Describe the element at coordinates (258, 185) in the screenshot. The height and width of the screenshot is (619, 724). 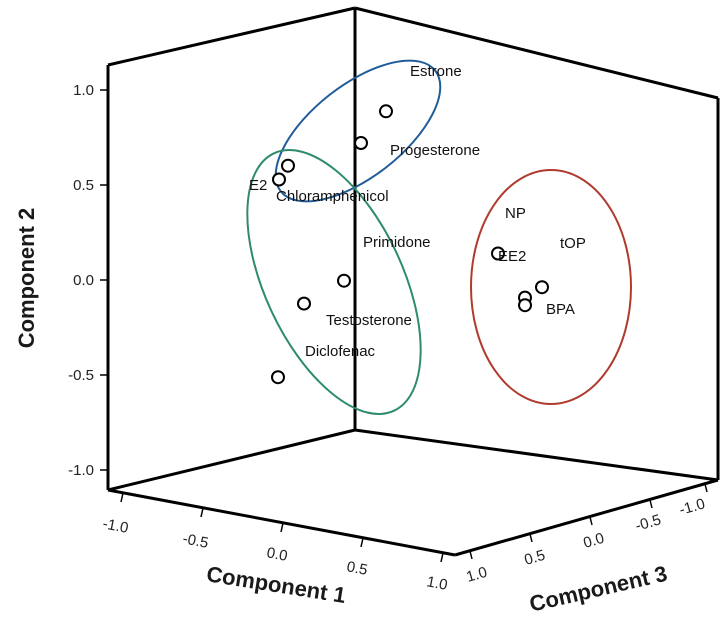
I see `point-label-e2: E2` at that location.